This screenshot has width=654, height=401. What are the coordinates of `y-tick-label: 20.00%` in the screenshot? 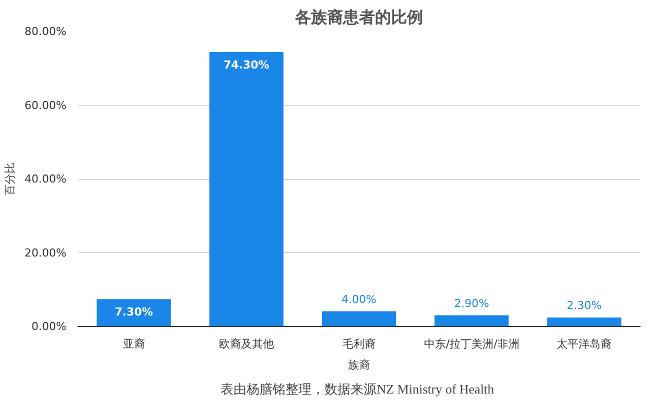 It's located at (45, 253).